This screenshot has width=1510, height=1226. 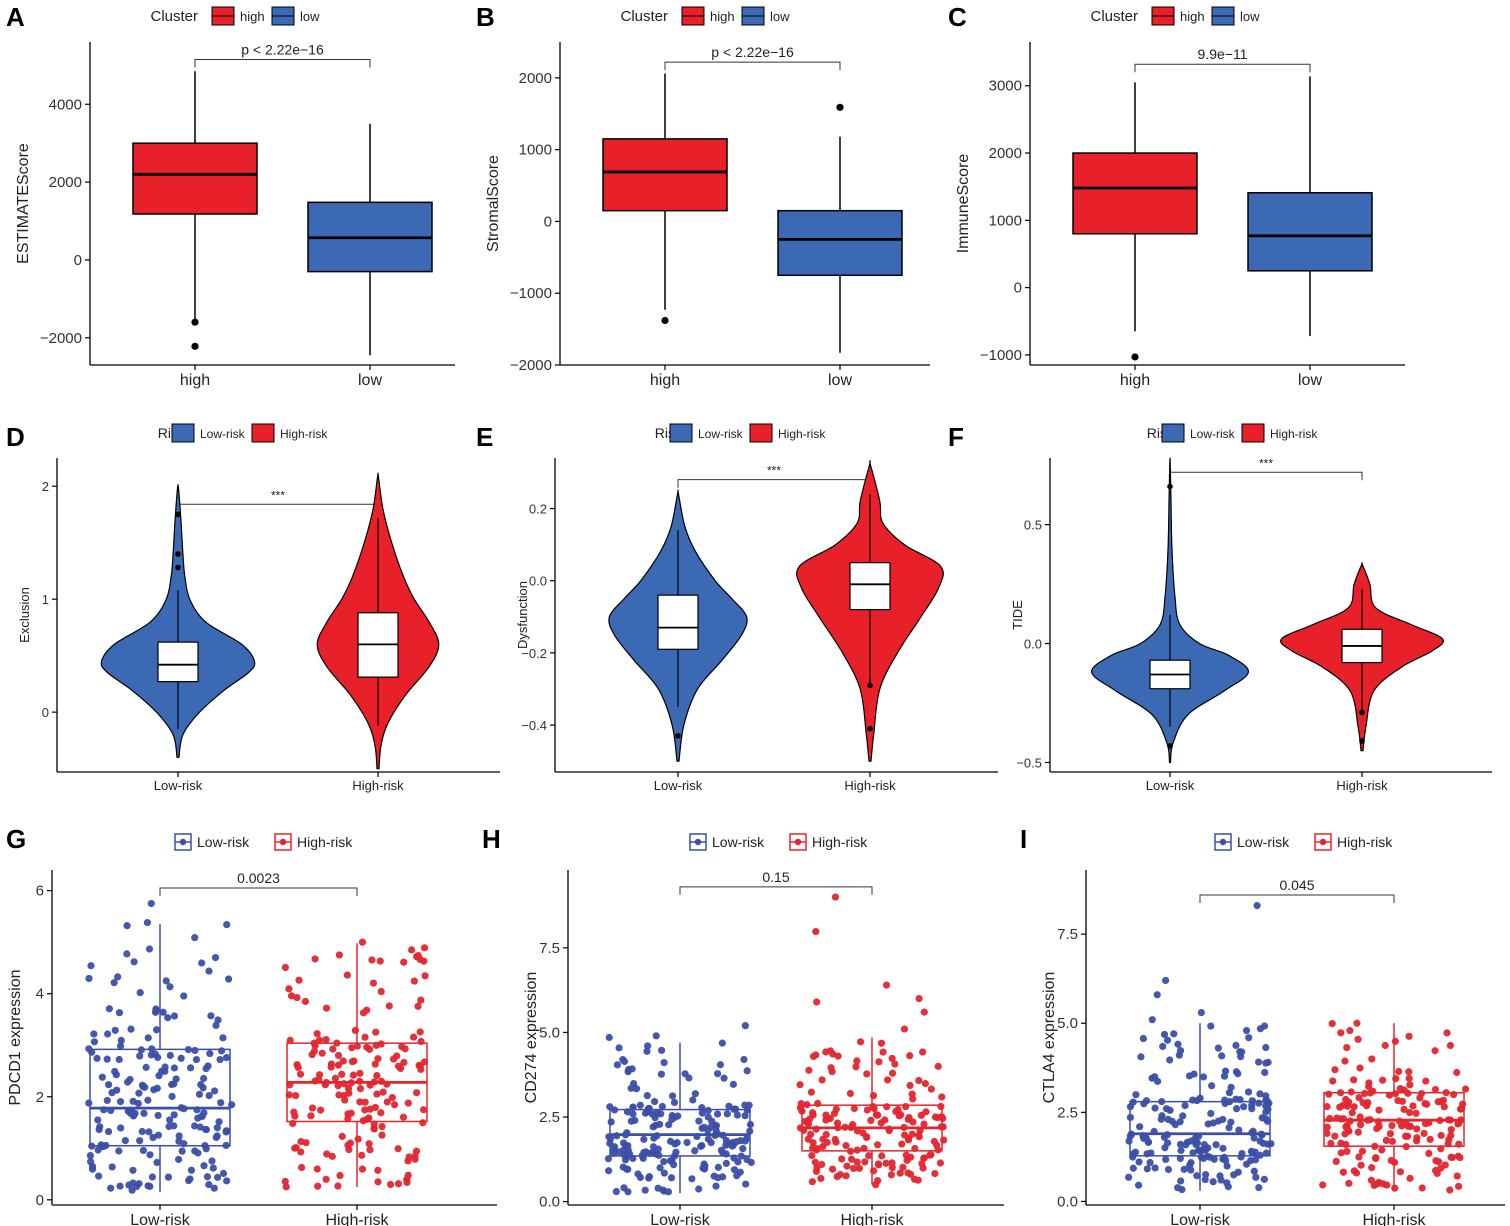 What do you see at coordinates (1213, 434) in the screenshot?
I see `legend-entry: Low-risk` at bounding box center [1213, 434].